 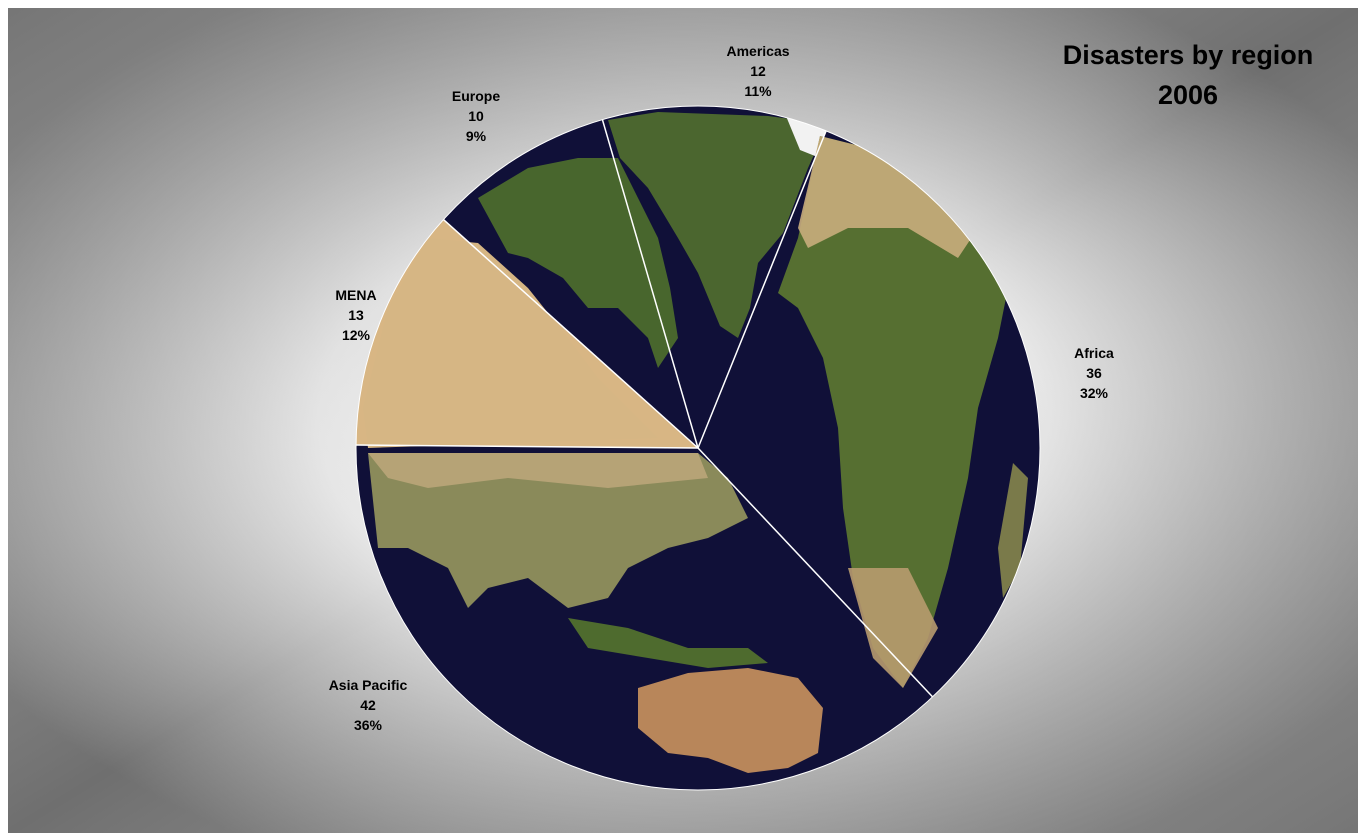 I want to click on slice-name: Europe, so click(x=476, y=96).